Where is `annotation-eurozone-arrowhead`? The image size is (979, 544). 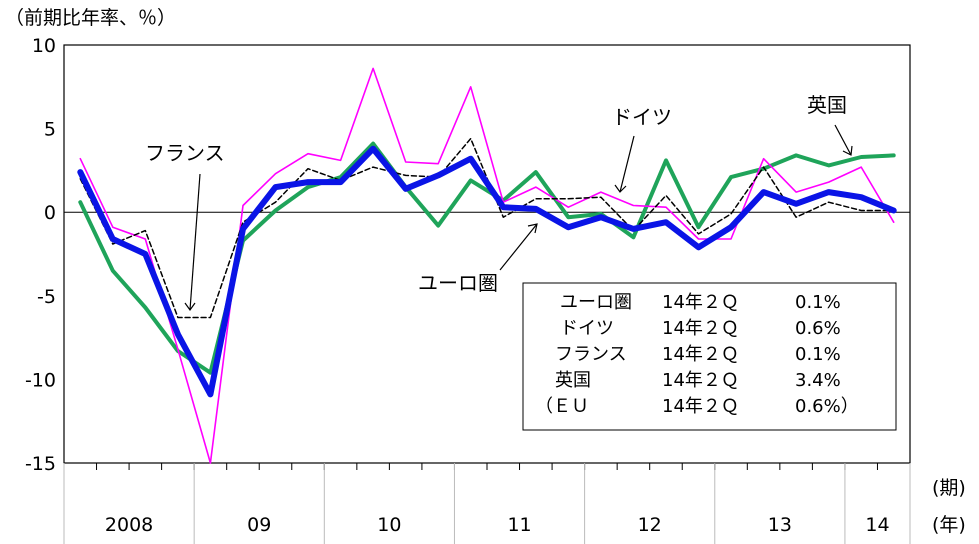 annotation-eurozone-arrowhead is located at coordinates (532, 228).